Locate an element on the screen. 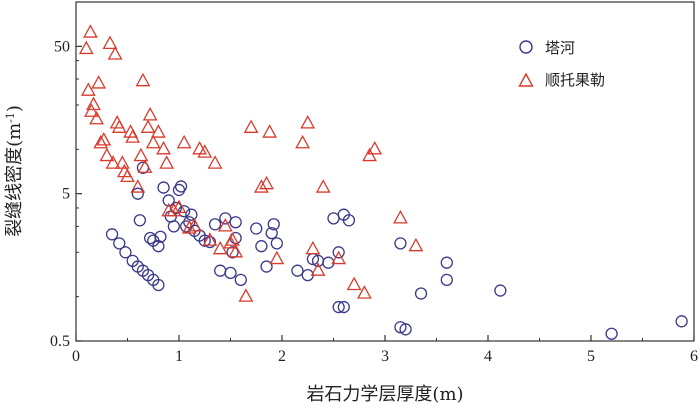 This screenshot has width=700, height=408. y-axis-title-main: 裂缝线密度(m is located at coordinates (14, 180).